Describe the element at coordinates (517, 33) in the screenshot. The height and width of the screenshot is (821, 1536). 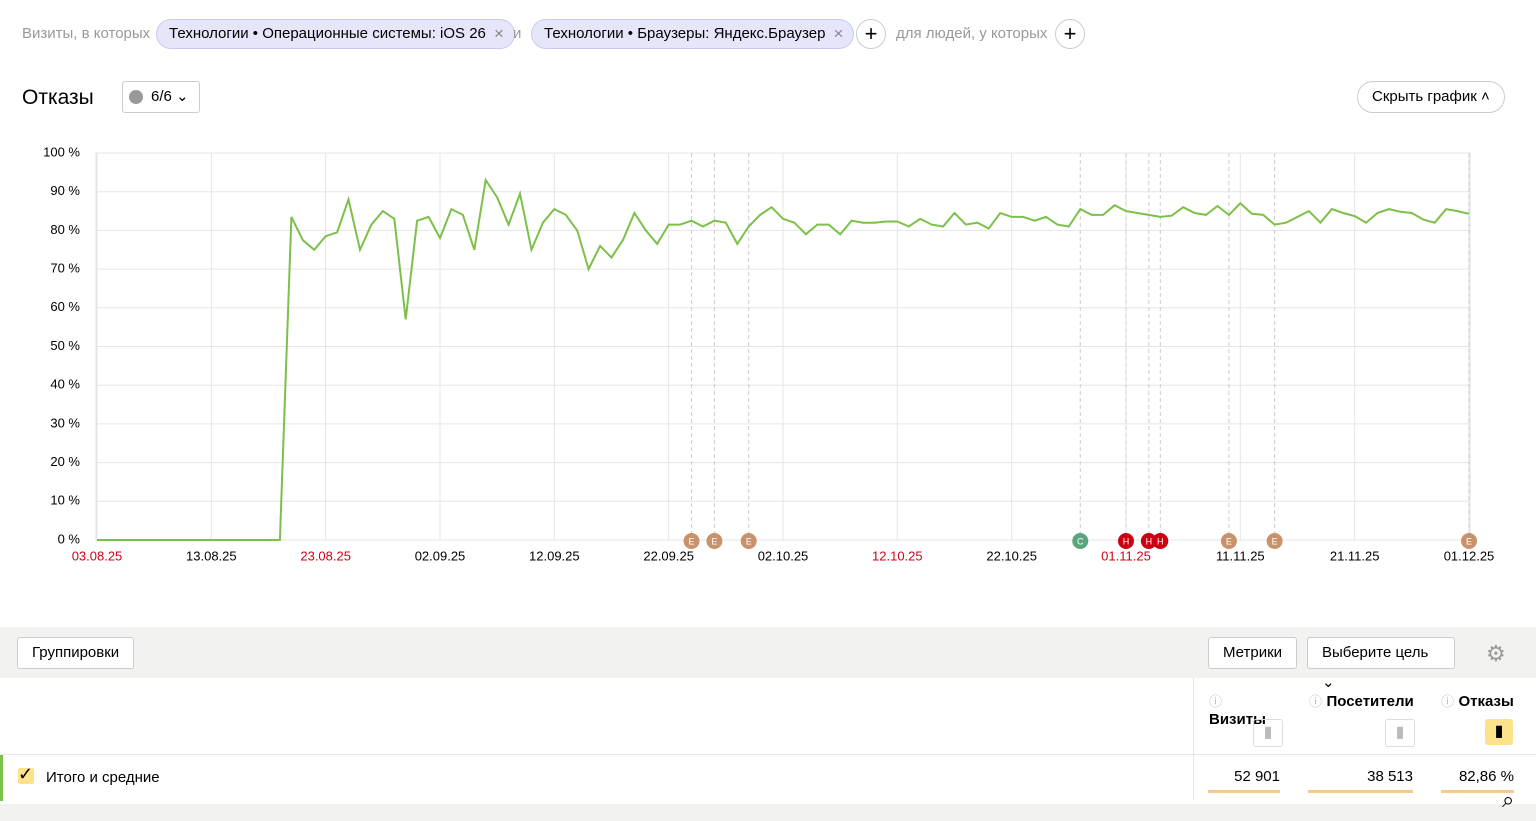
I see `filter-joiner: и` at that location.